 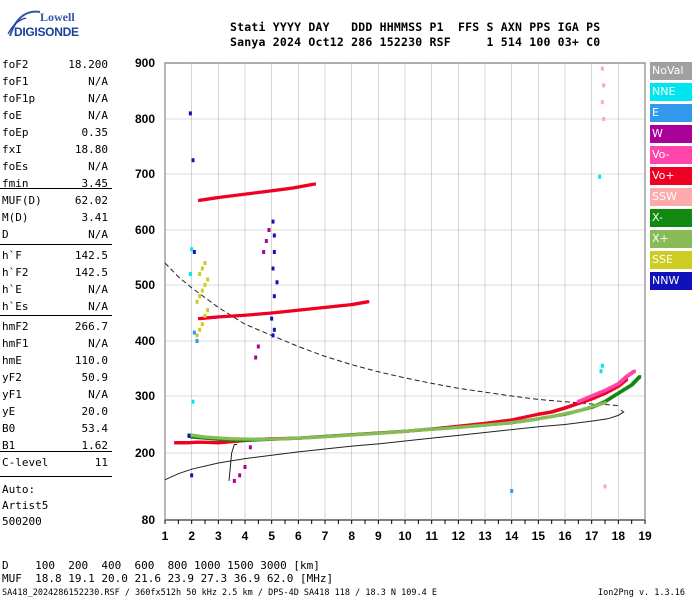 What do you see at coordinates (56, 66) in the screenshot?
I see `param-row: foF2 18.200` at bounding box center [56, 66].